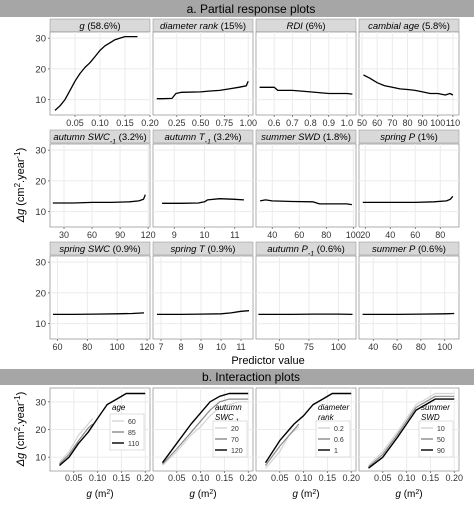 This screenshot has width=474, height=510. What do you see at coordinates (133, 444) in the screenshot?
I see `legend-label-2: 110` at bounding box center [133, 444].